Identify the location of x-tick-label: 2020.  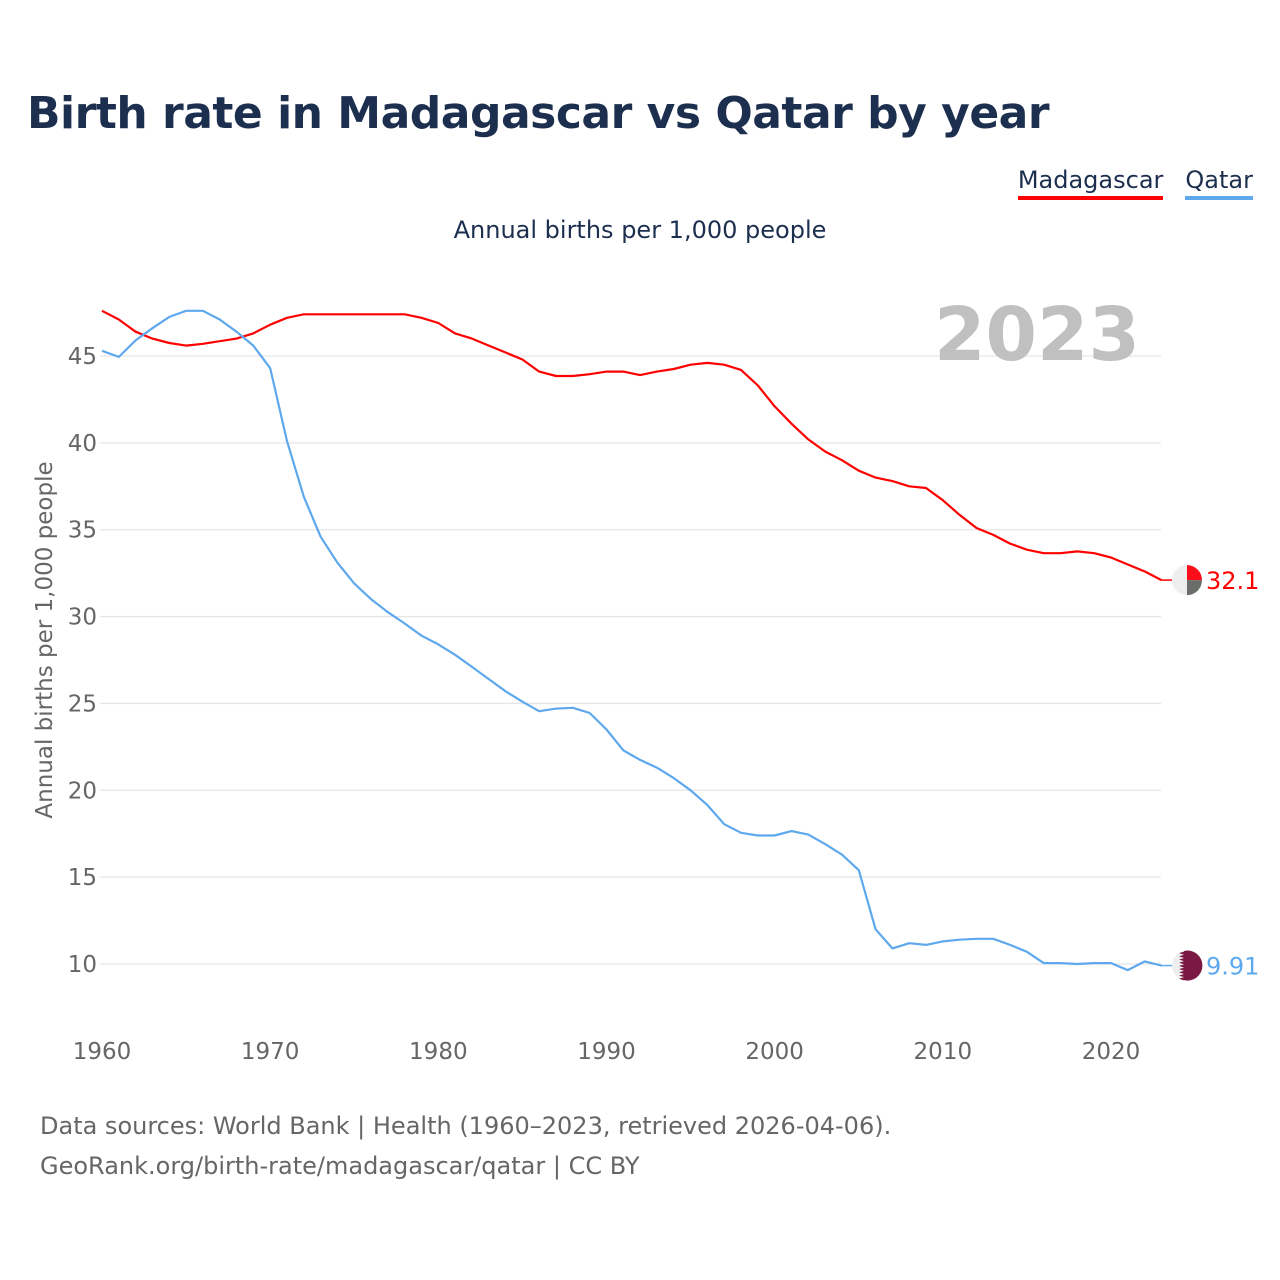
(1111, 1052).